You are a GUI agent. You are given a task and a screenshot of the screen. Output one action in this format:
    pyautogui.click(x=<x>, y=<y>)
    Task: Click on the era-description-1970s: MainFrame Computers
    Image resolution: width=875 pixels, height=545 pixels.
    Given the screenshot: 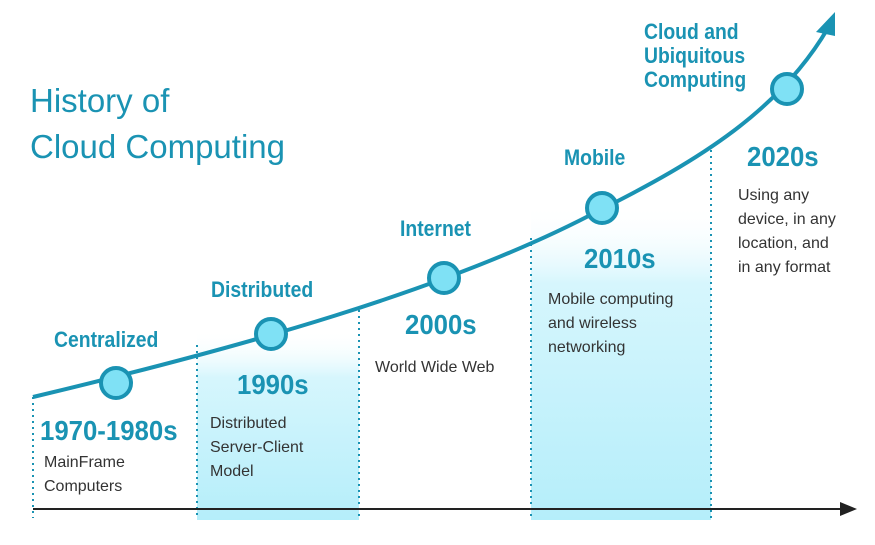 What is the action you would take?
    pyautogui.click(x=84, y=475)
    